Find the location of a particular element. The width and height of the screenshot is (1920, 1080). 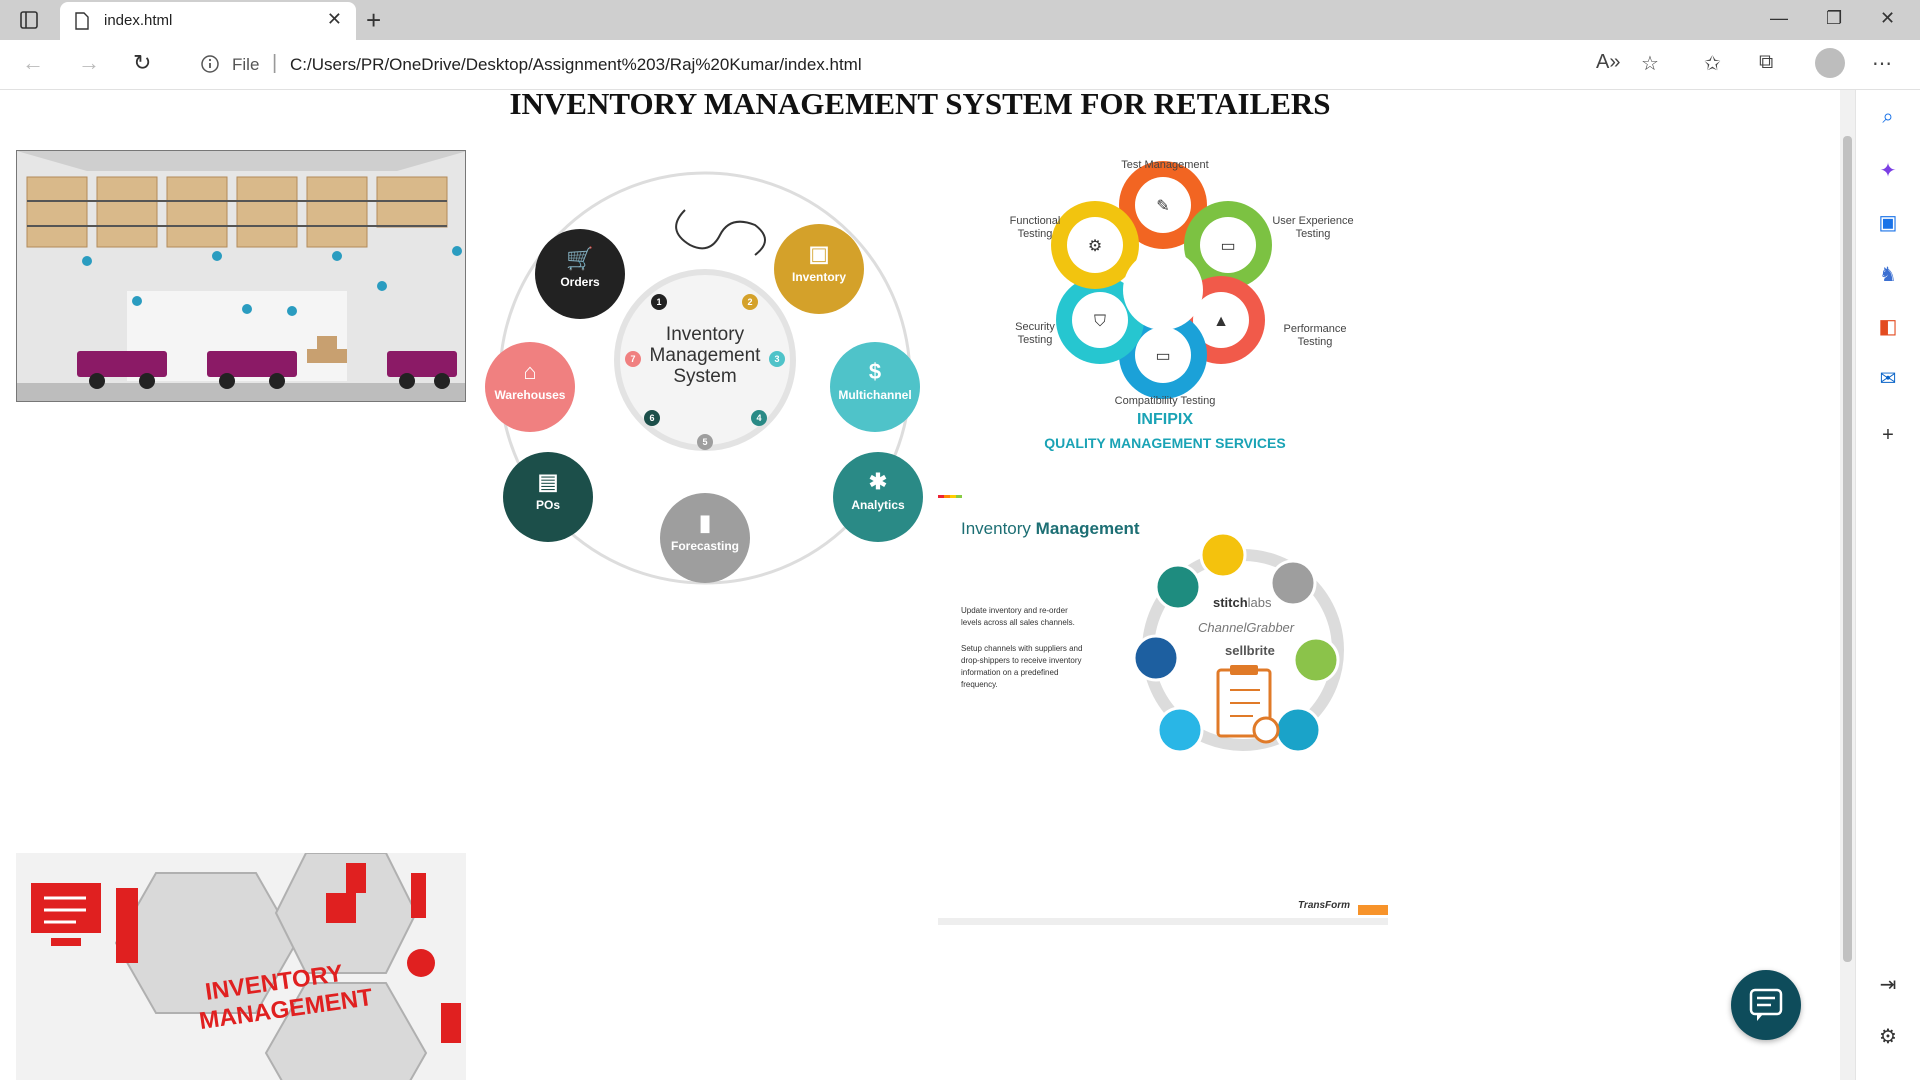

label-compatibility: Compatibility Testing is located at coordinates (1165, 401).